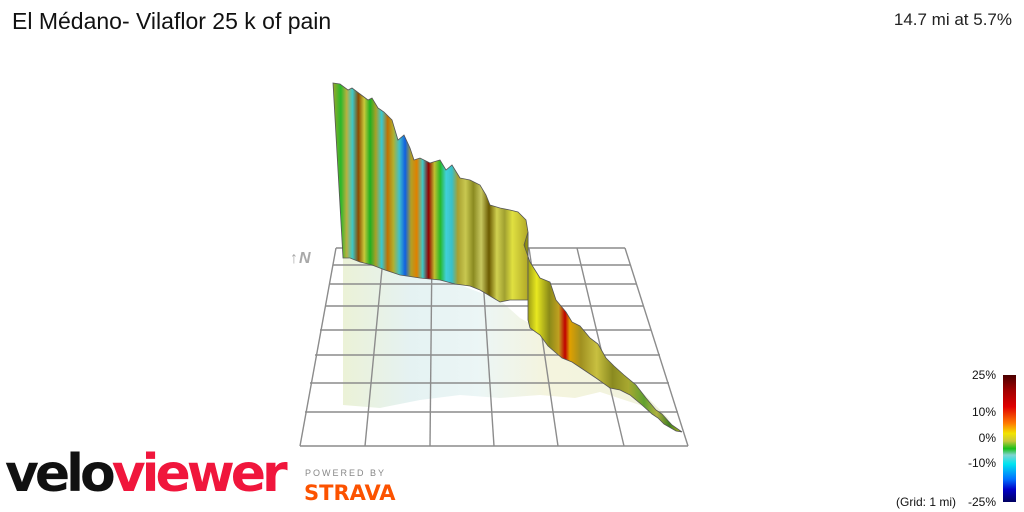 This screenshot has width=1024, height=512. What do you see at coordinates (350, 493) in the screenshot?
I see `strava-logo: STRAVA` at bounding box center [350, 493].